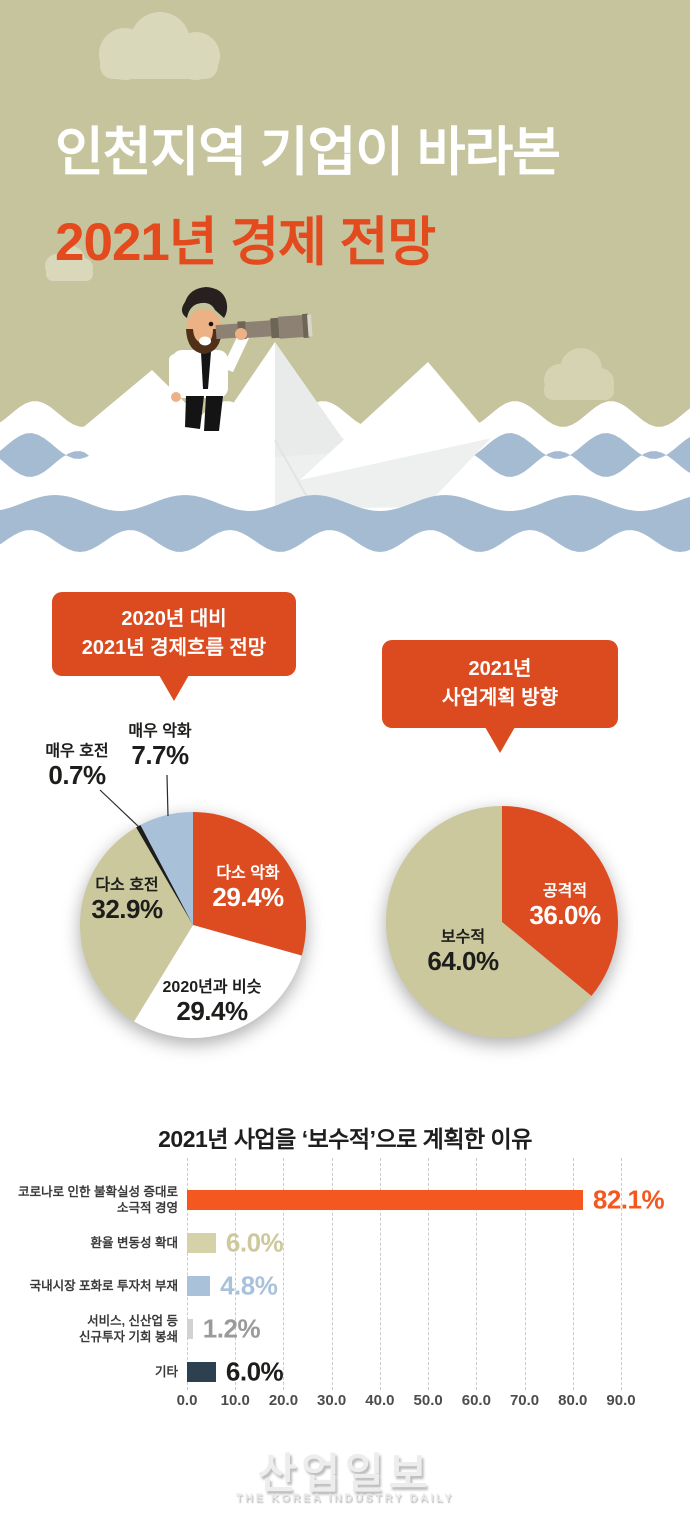  I want to click on bubble-line: 2021년 경제흐름 전망, so click(174, 648).